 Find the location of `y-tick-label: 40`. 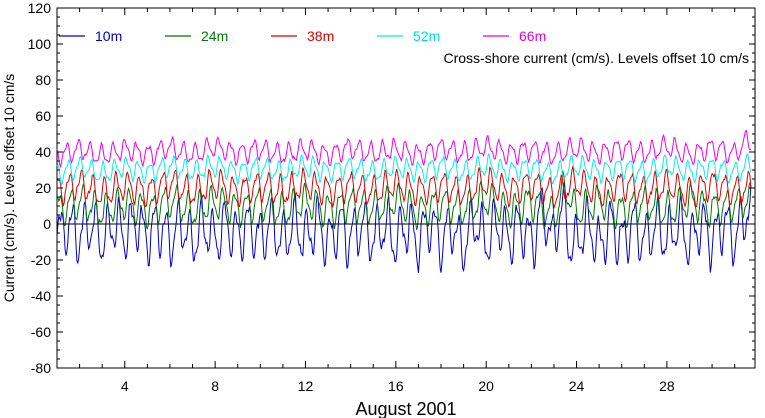

y-tick-label: 40 is located at coordinates (43, 152).